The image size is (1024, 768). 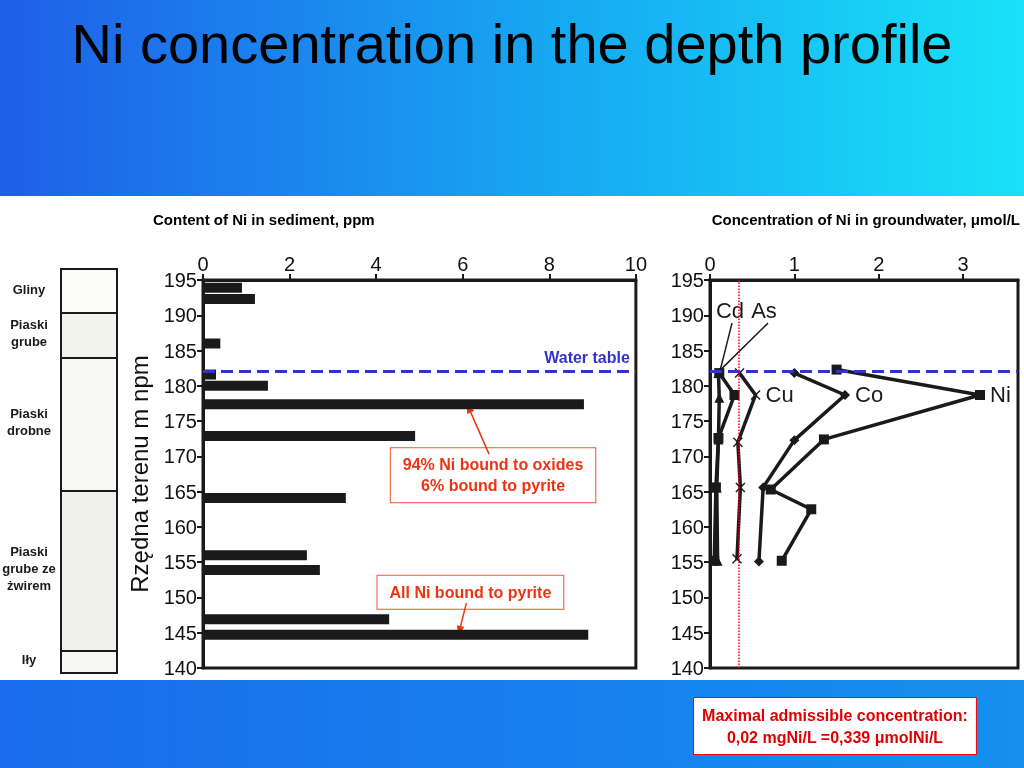 What do you see at coordinates (549, 264) in the screenshot?
I see `x-tick-label: 8` at bounding box center [549, 264].